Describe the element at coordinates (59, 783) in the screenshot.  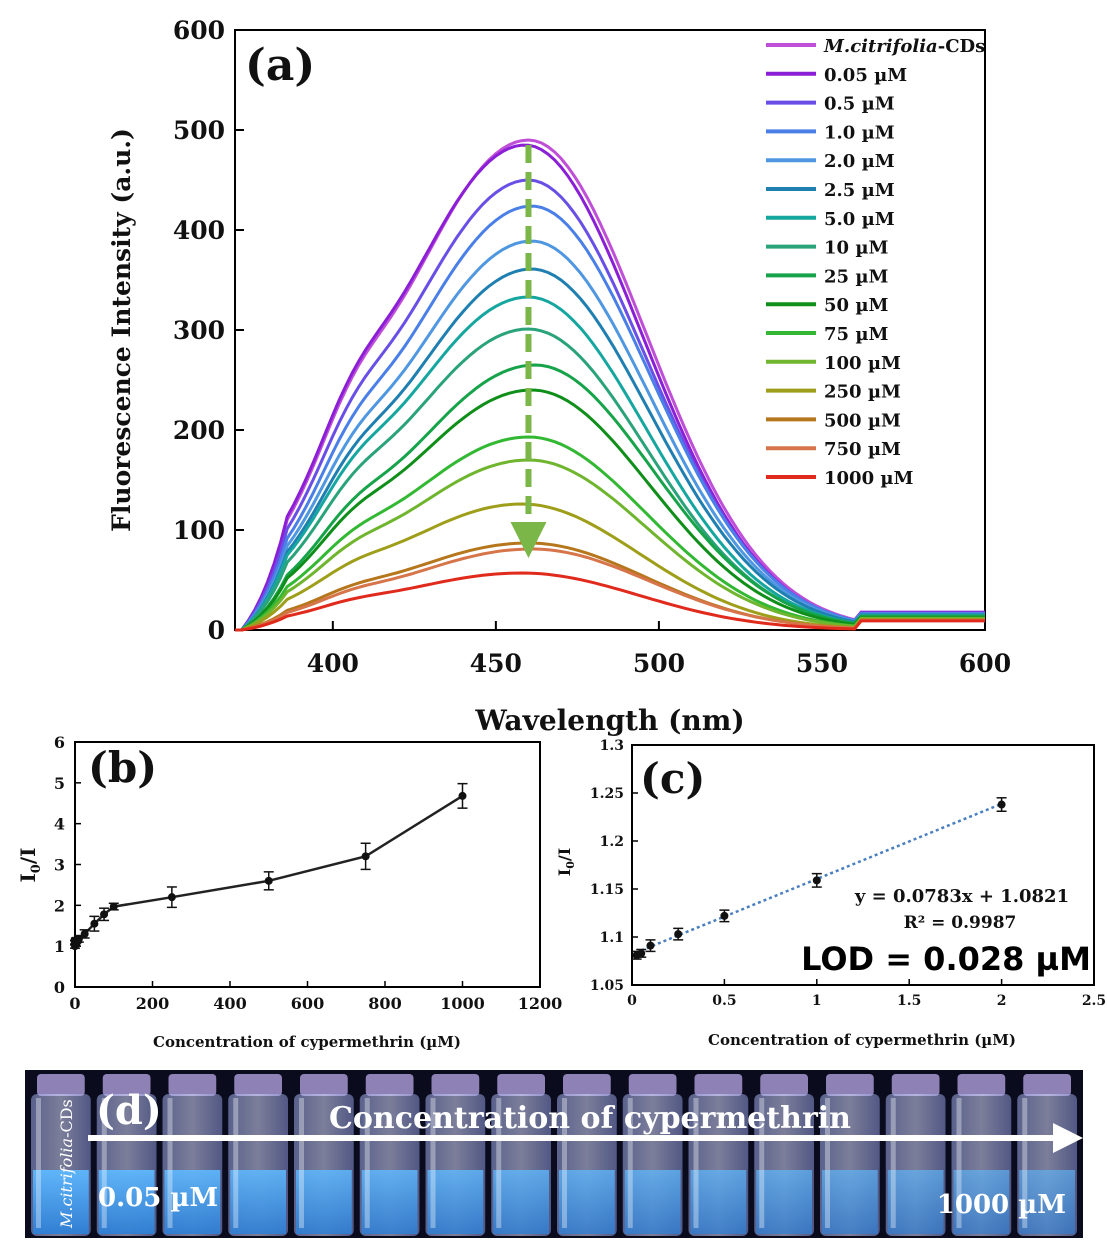
I see `b-y-tick-label: 5` at that location.